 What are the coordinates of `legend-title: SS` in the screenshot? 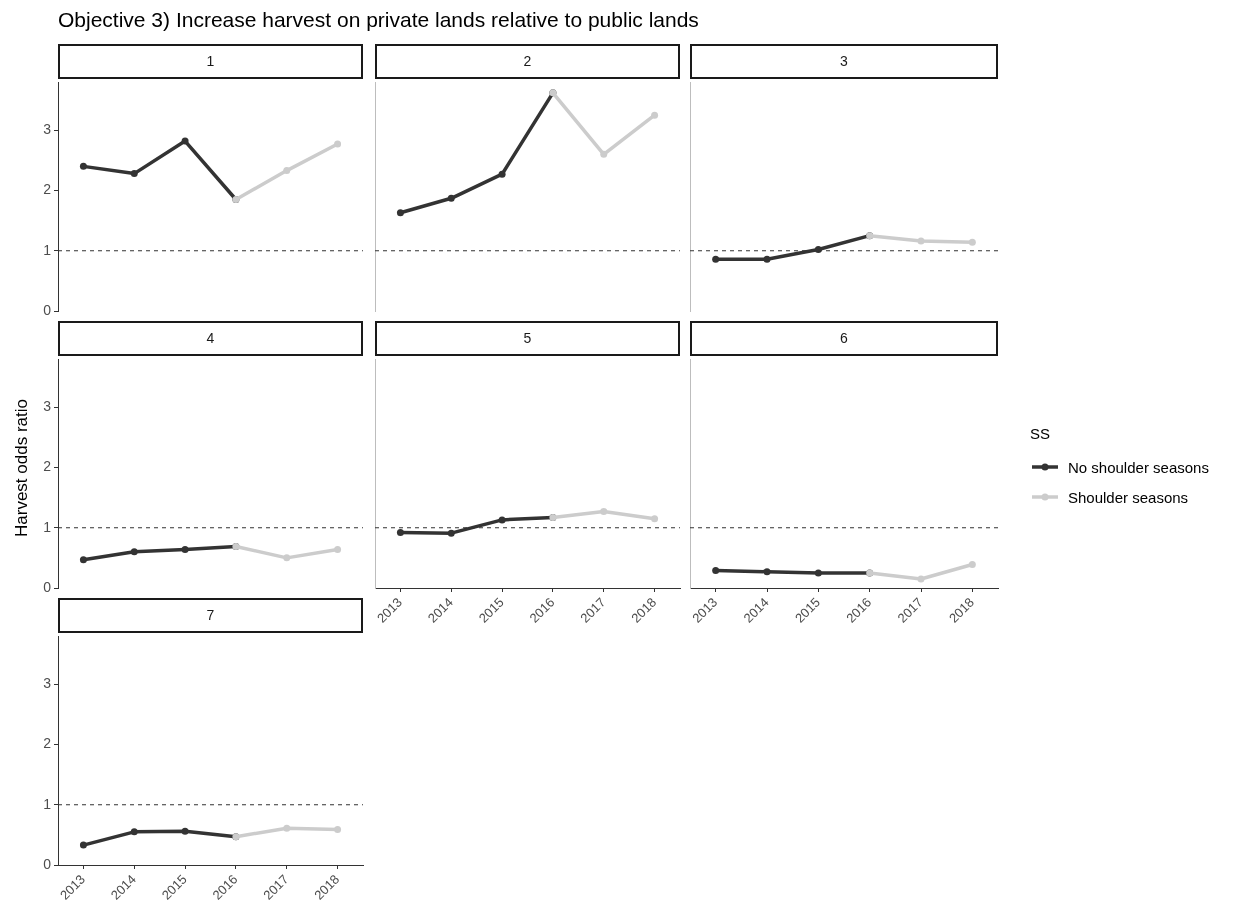 It's located at (1040, 433).